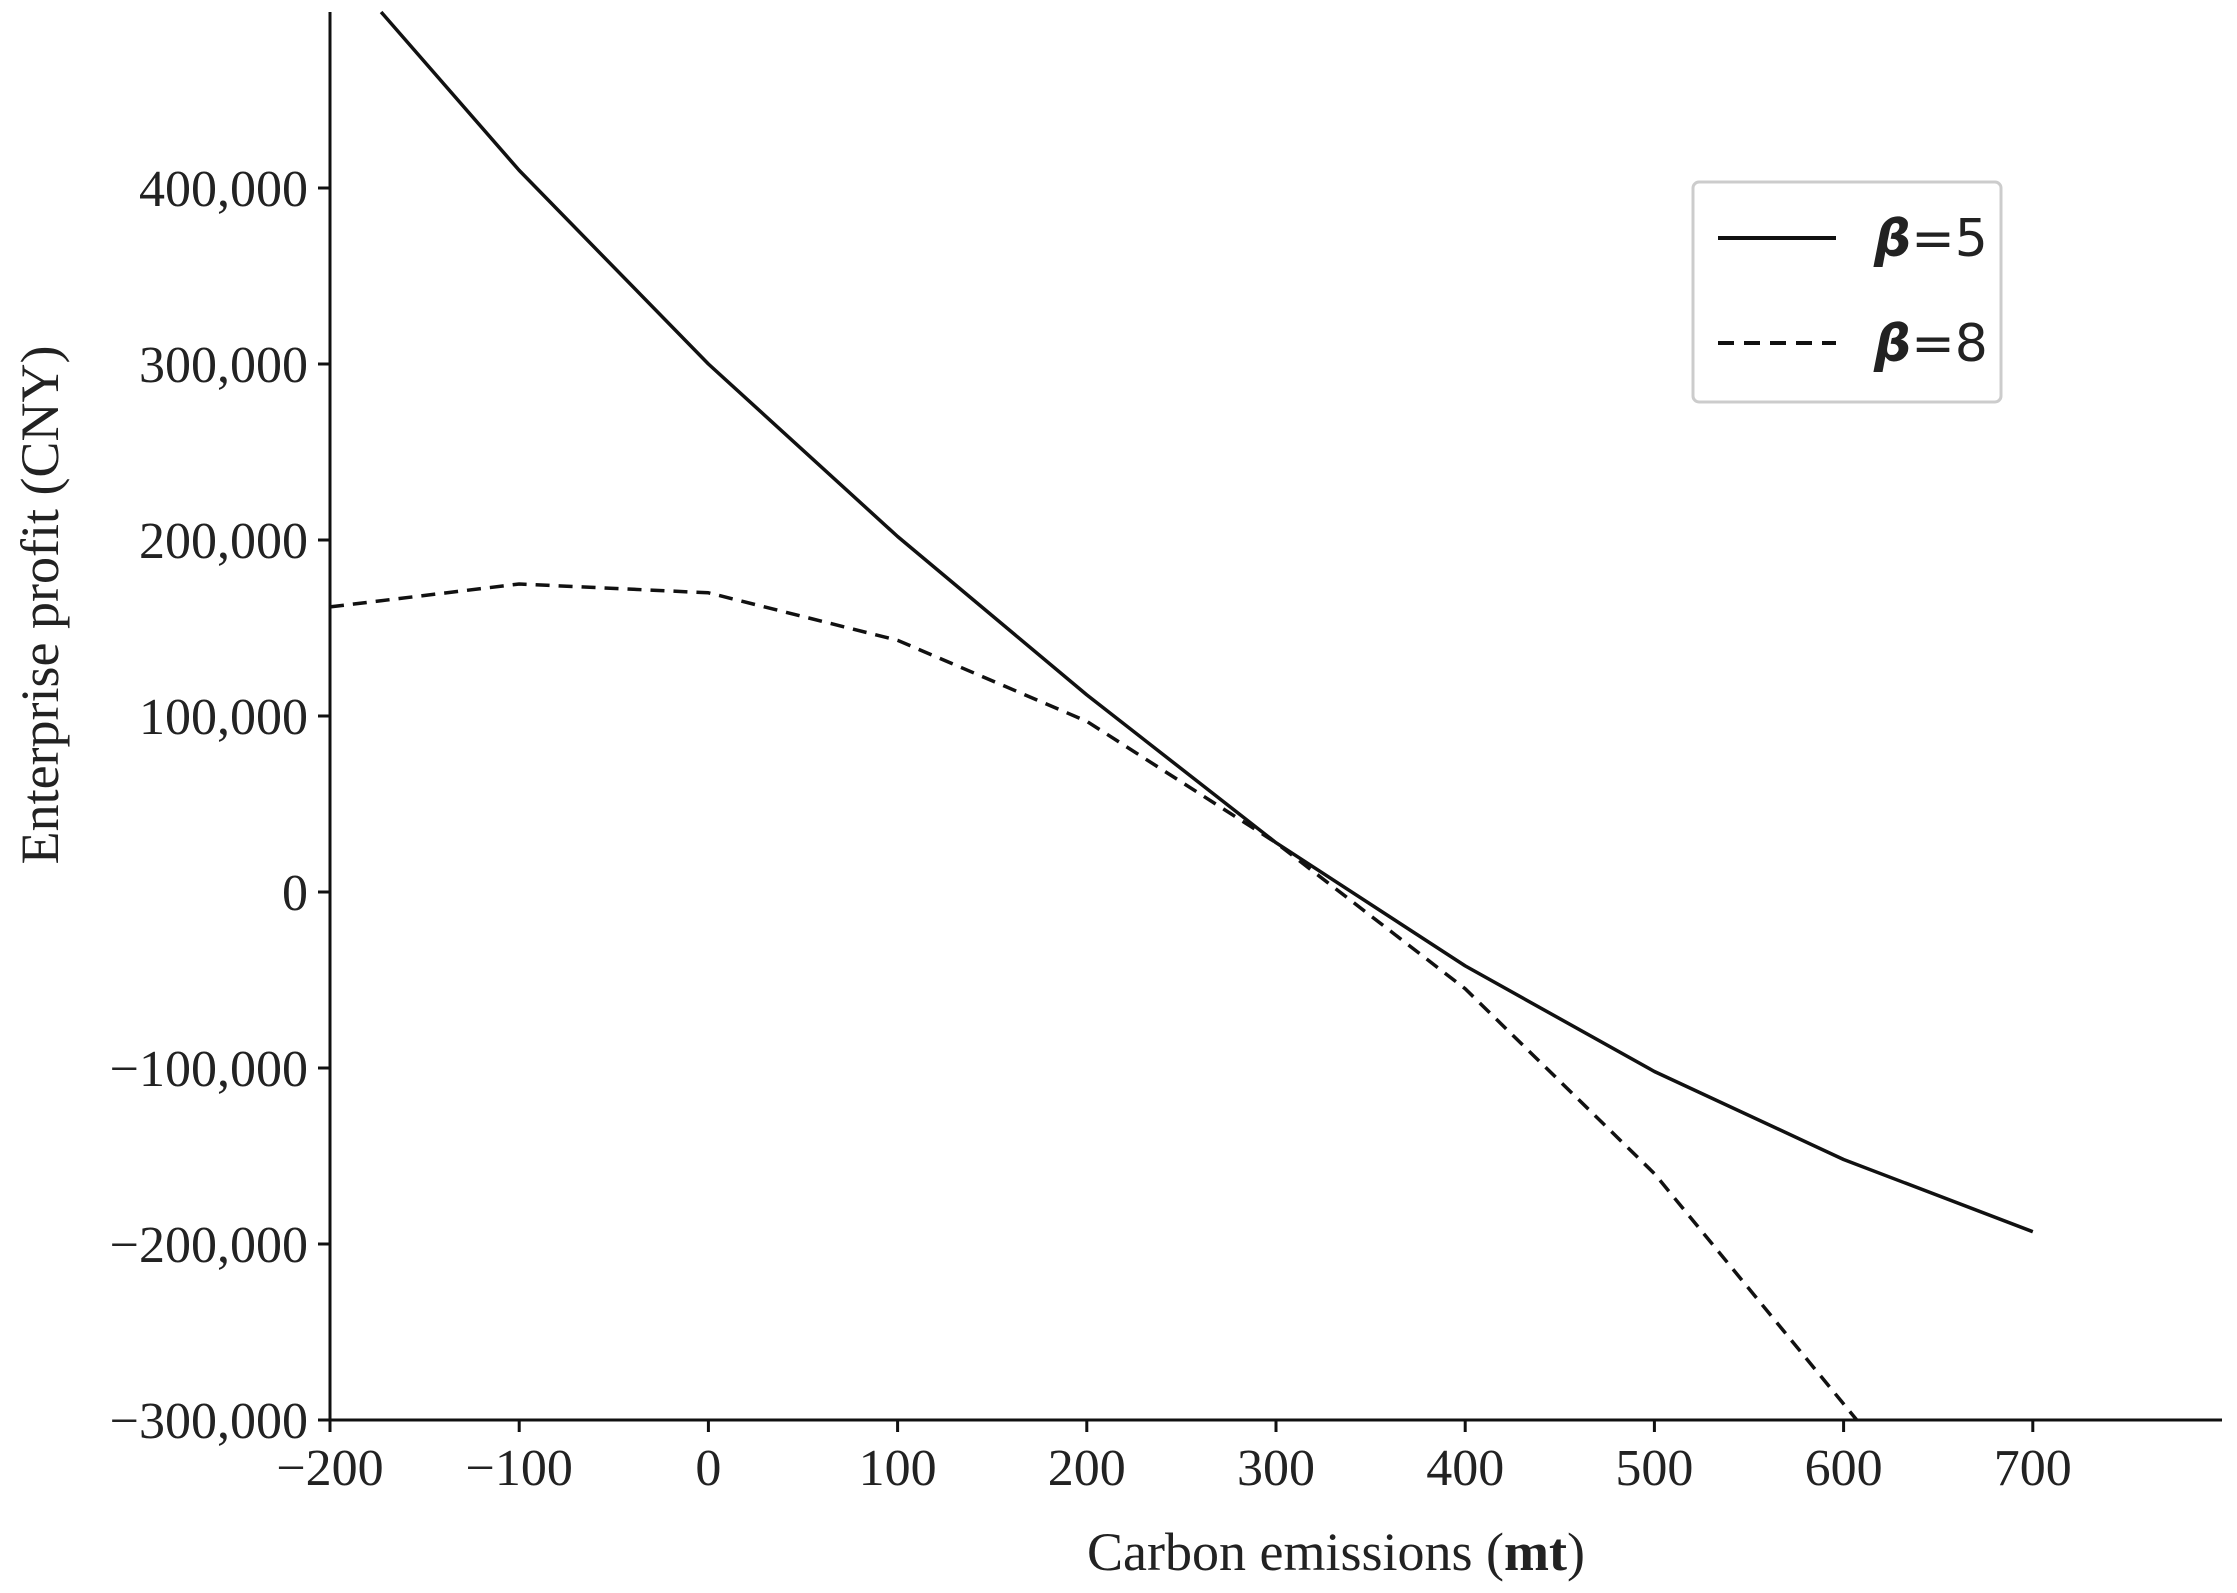 This screenshot has width=2237, height=1593. I want to click on x-tick-label: 200, so click(1087, 1468).